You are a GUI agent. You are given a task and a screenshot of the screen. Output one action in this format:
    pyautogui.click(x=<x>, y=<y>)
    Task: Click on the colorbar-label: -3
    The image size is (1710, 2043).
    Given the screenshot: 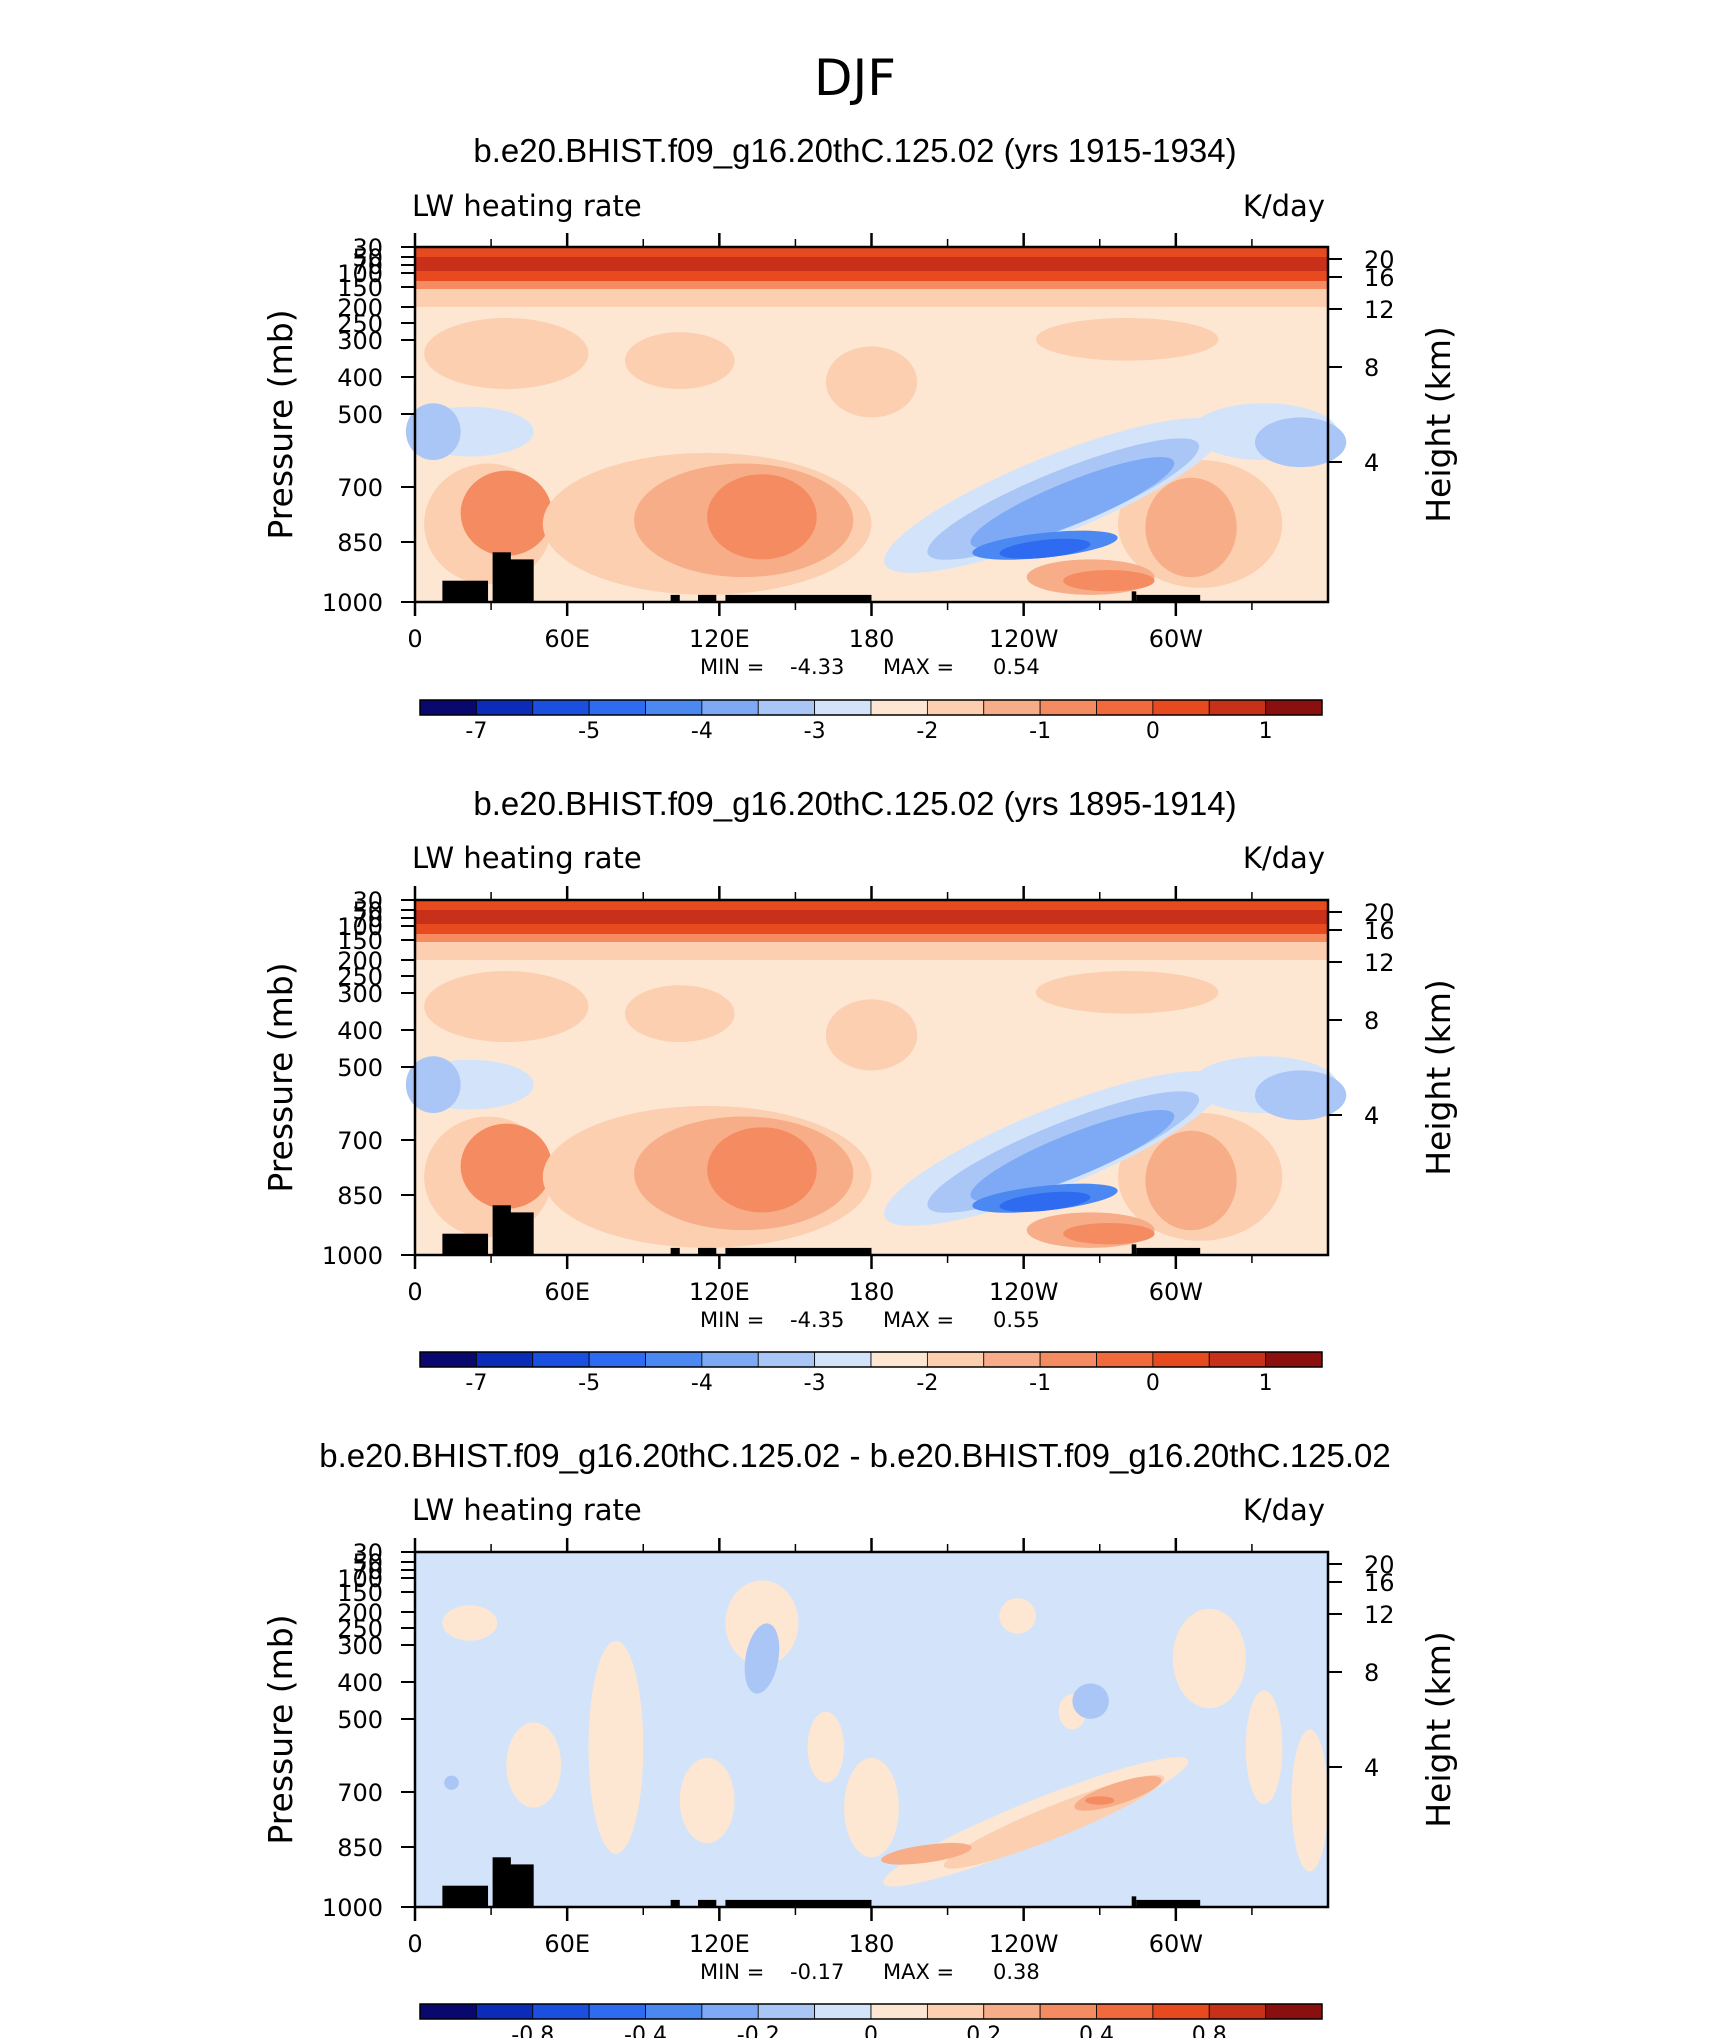 What is the action you would take?
    pyautogui.click(x=815, y=1383)
    